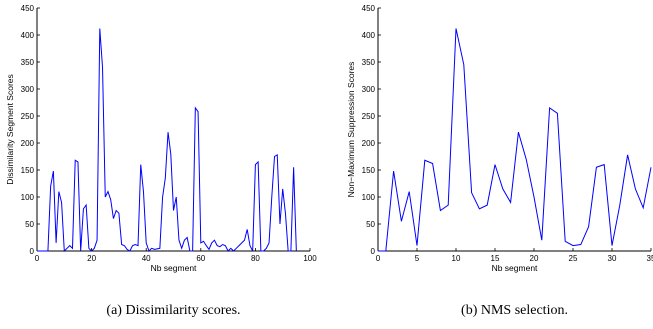  What do you see at coordinates (573, 258) in the screenshot?
I see `x-tick-label: 25` at bounding box center [573, 258].